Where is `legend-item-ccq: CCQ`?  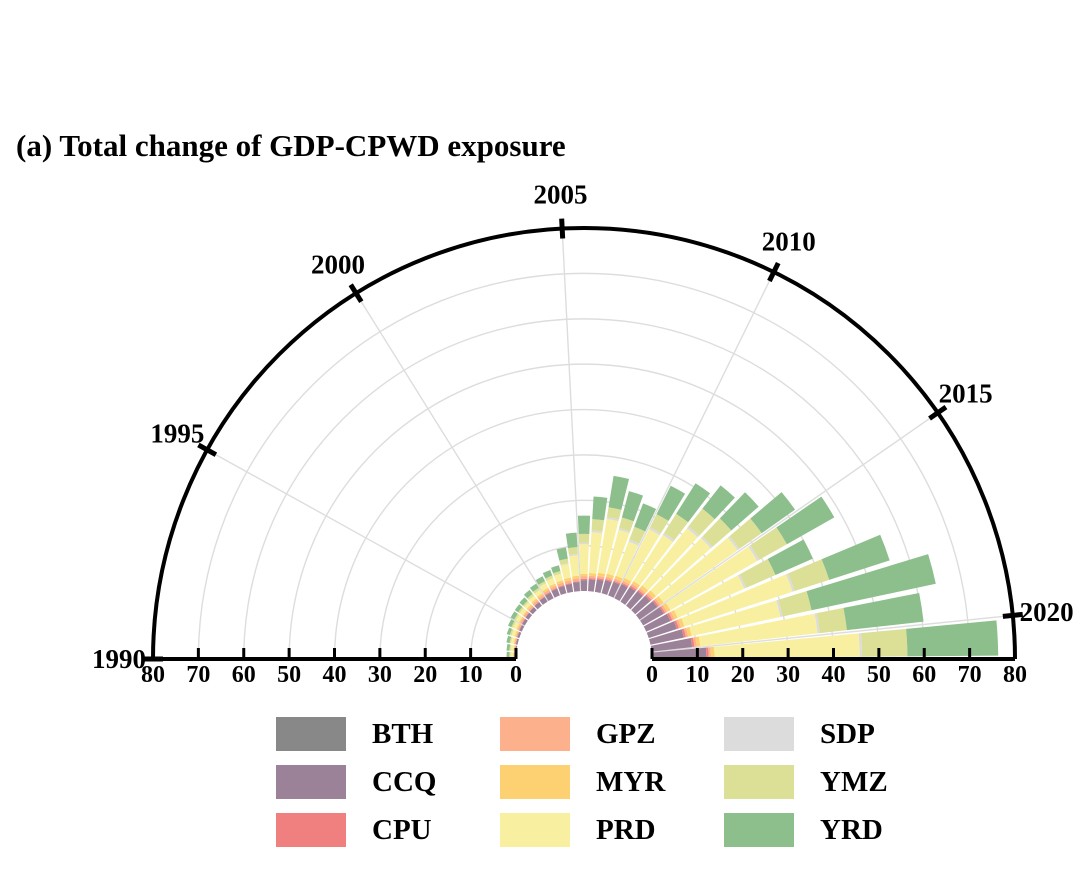 legend-item-ccq: CCQ is located at coordinates (356, 782).